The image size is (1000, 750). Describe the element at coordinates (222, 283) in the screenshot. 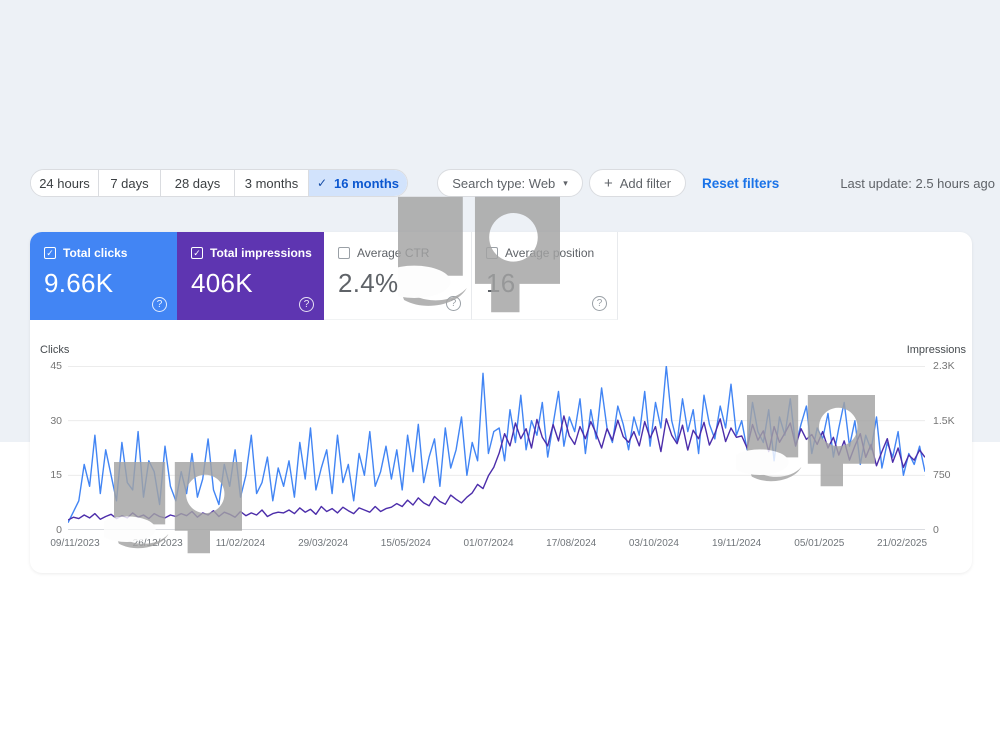

I see `metric-value: 406K` at that location.